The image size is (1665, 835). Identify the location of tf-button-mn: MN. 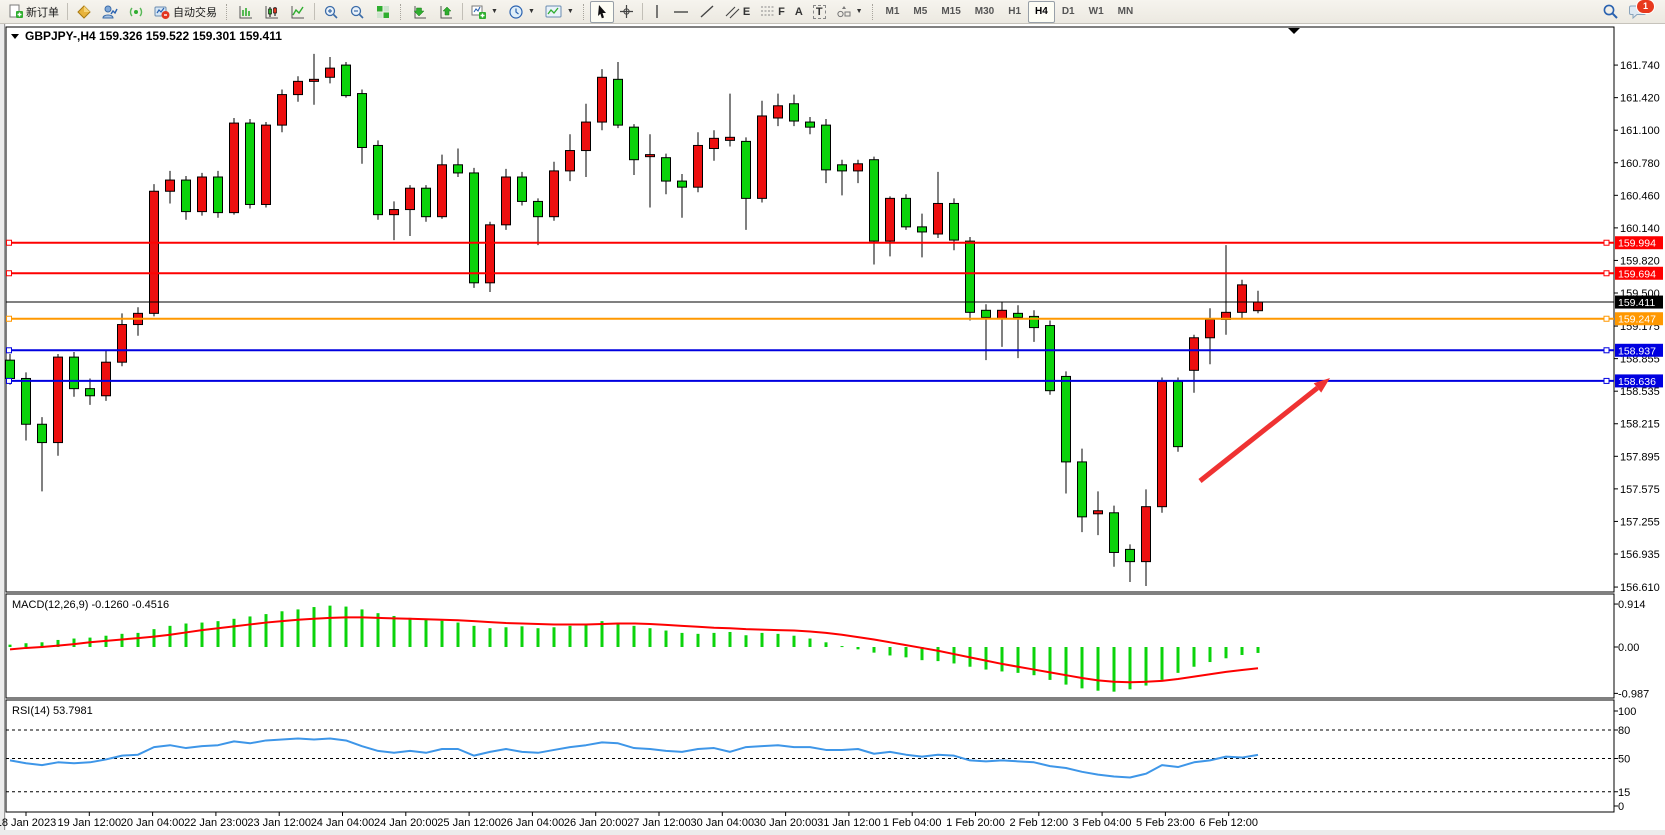
(1125, 11).